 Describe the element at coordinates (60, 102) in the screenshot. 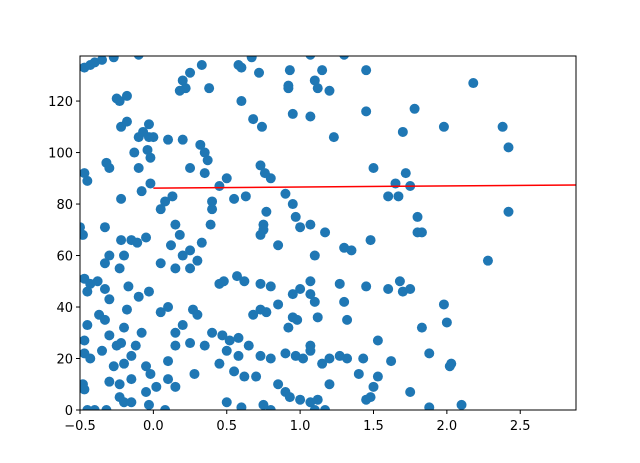

I see `y-tick-label: 120` at that location.